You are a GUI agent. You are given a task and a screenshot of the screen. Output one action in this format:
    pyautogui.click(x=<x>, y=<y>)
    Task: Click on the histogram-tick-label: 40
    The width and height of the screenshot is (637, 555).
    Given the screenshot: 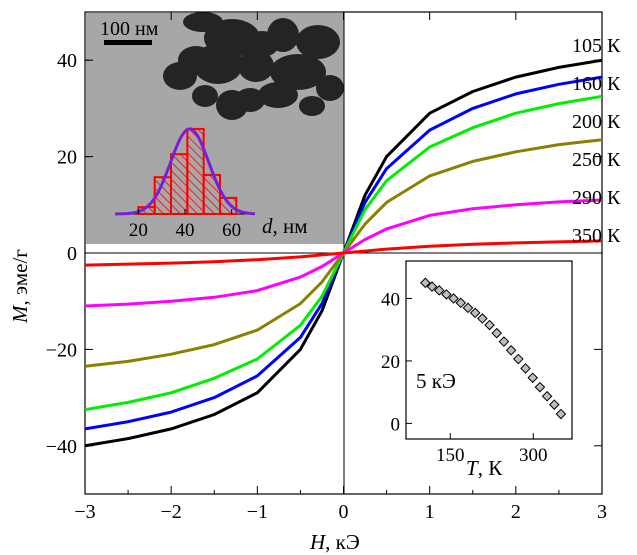 What is the action you would take?
    pyautogui.click(x=185, y=230)
    